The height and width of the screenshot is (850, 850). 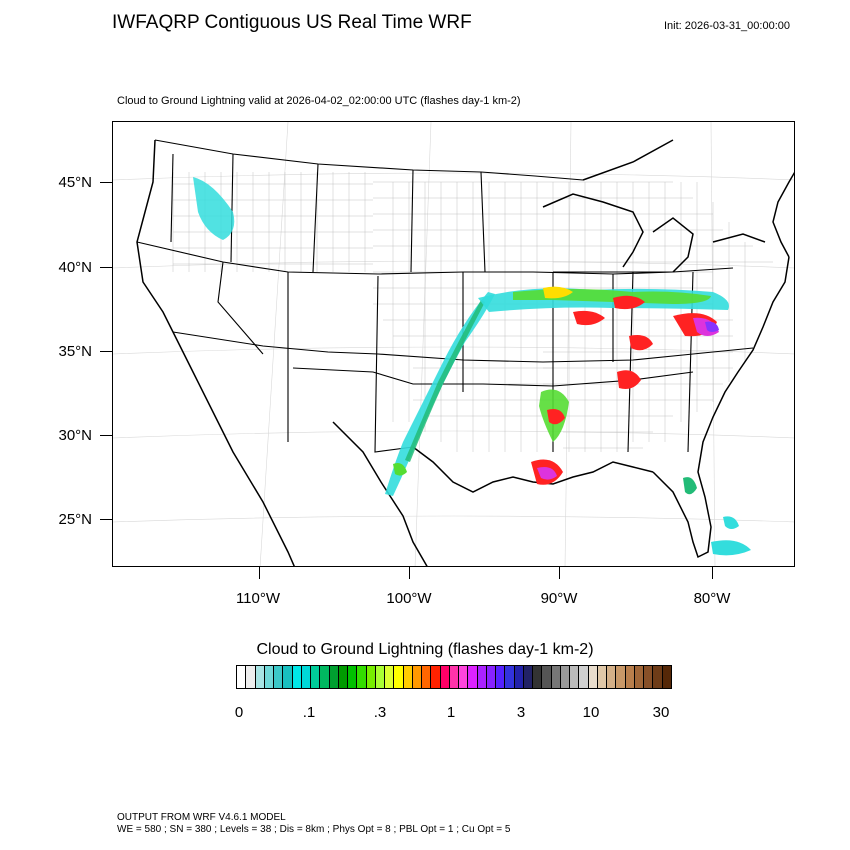 I want to click on lightning-band-pacific-northwest, so click(x=214, y=208).